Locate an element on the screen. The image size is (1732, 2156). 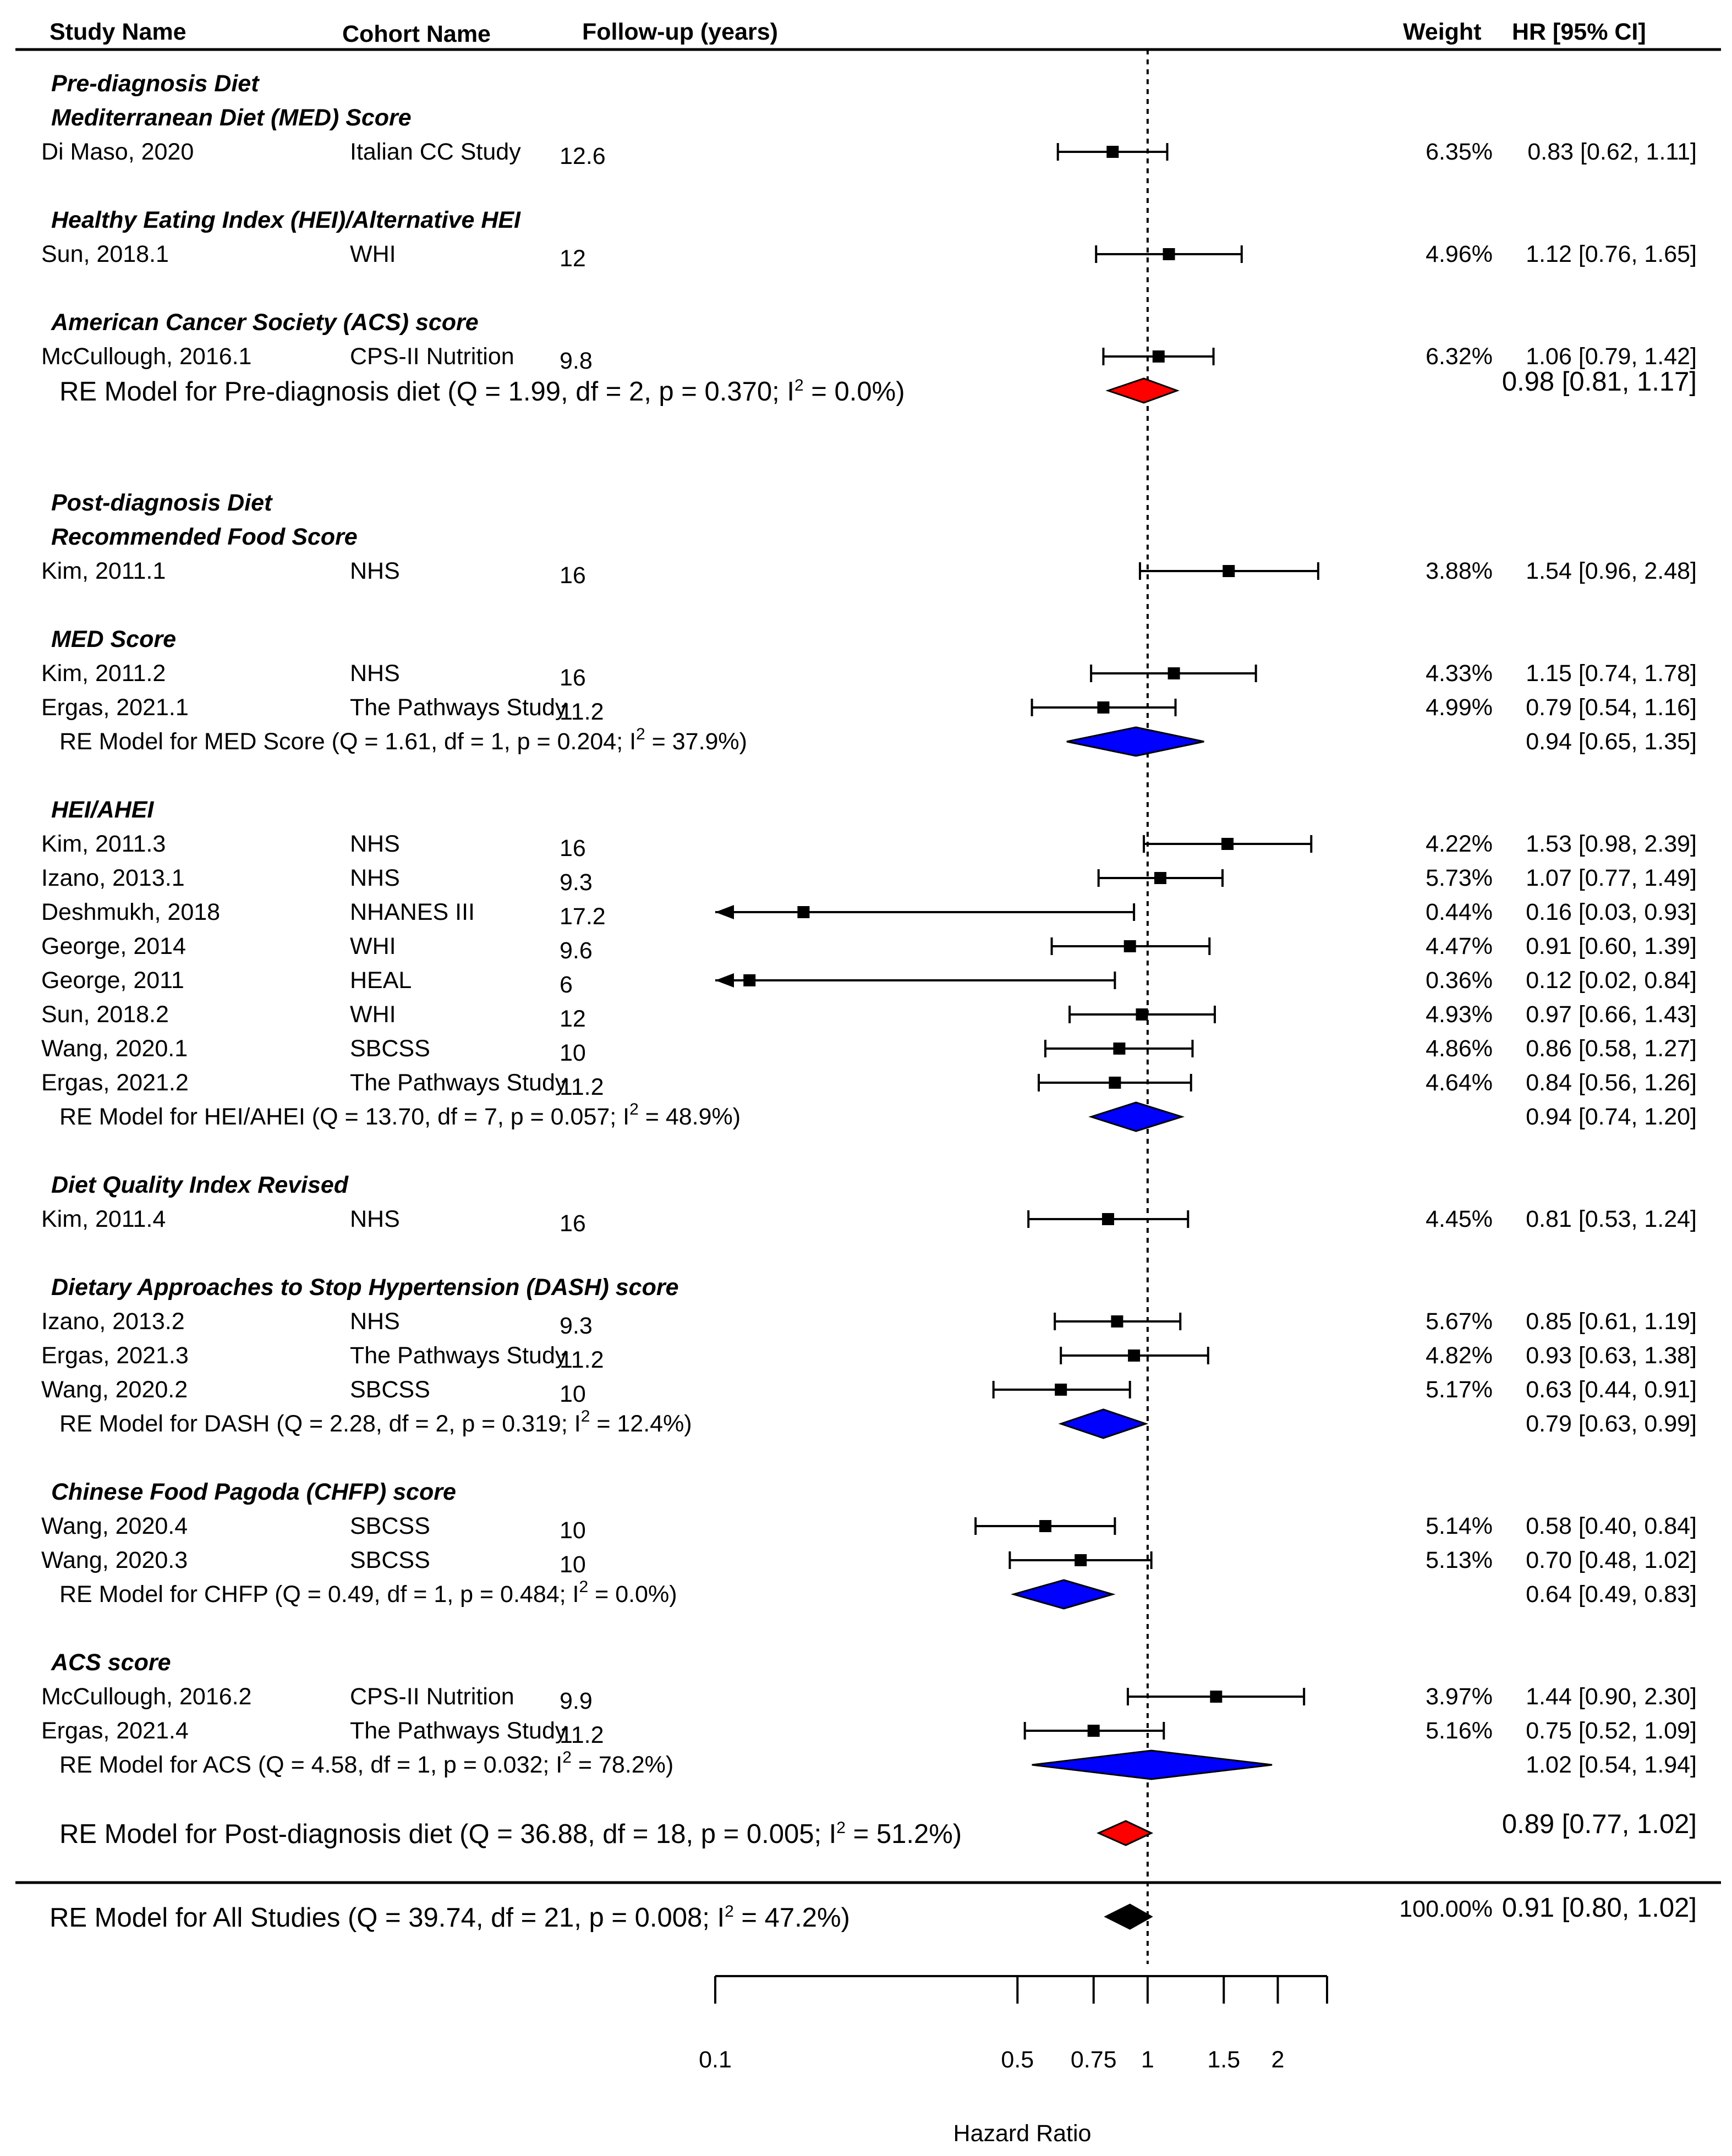
study-hr-ci: 0.12 [0.02, 0.84] is located at coordinates (1611, 980).